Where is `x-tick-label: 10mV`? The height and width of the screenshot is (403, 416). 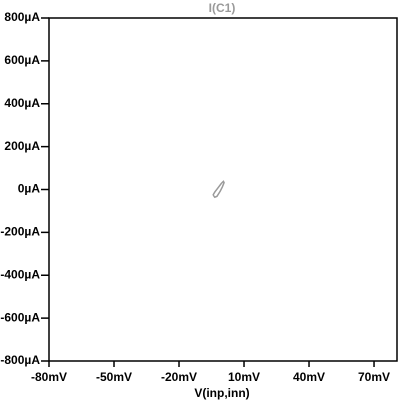
x-tick-label: 10mV is located at coordinates (244, 377).